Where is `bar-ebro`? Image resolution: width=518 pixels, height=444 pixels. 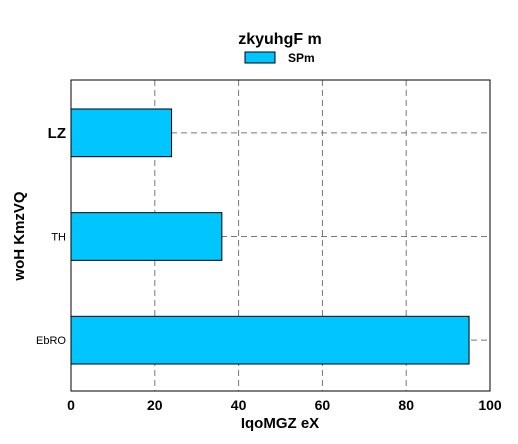
bar-ebro is located at coordinates (270, 340).